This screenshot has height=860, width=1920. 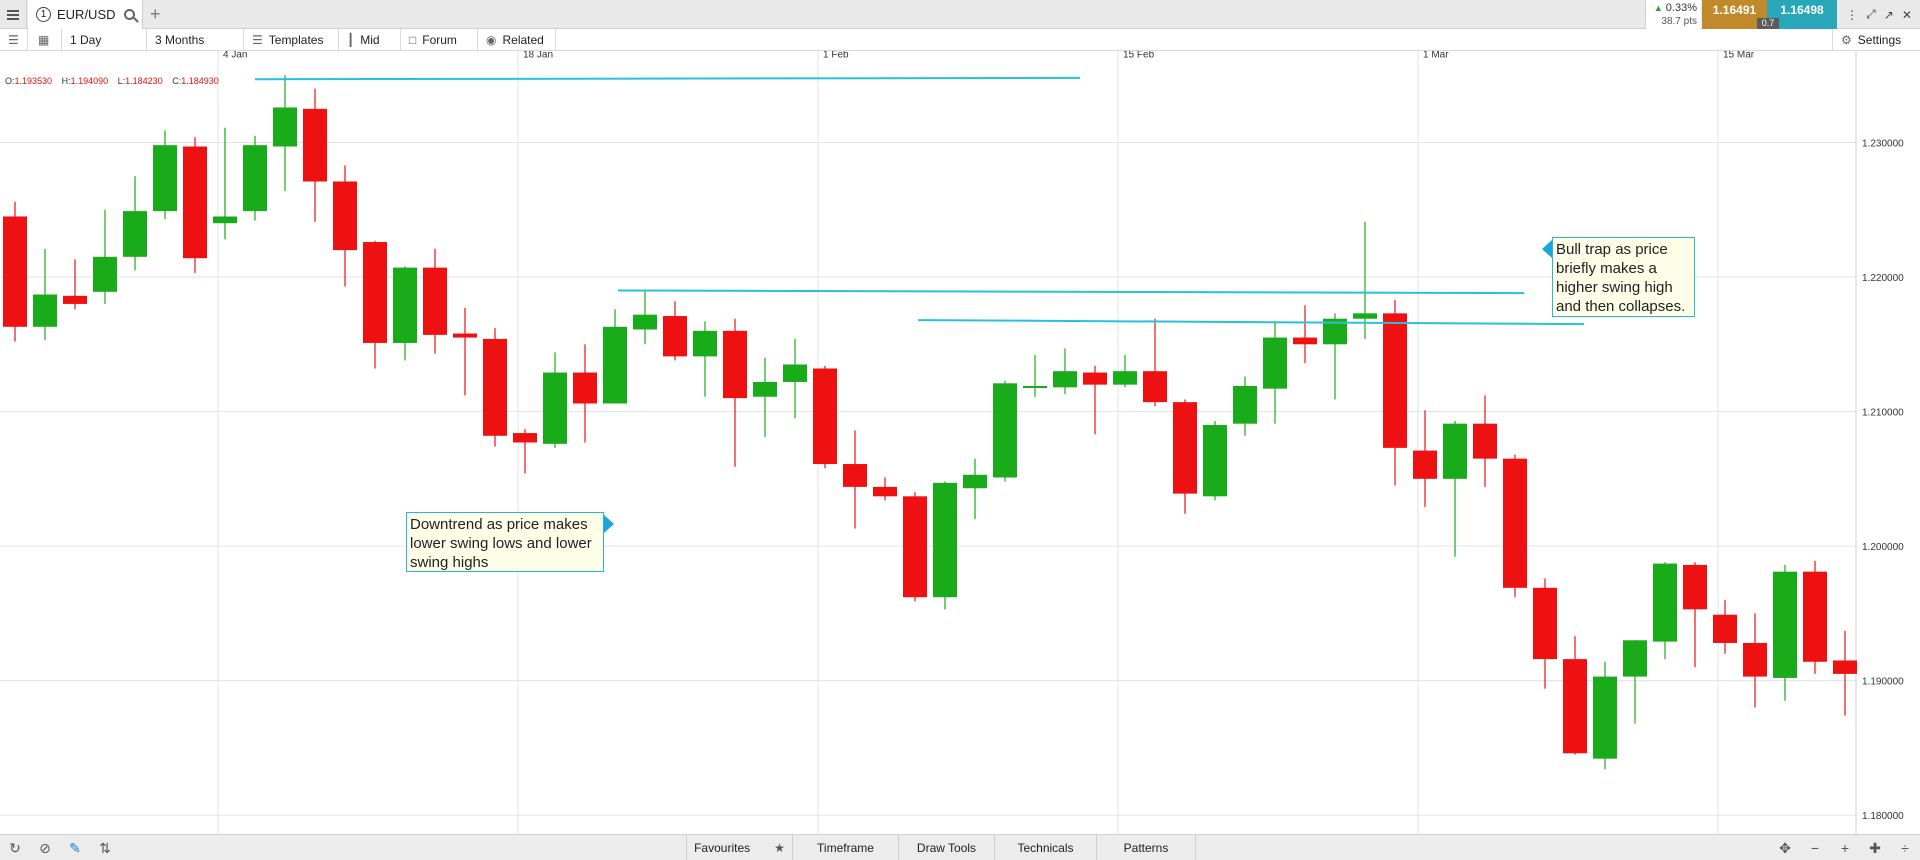 I want to click on list-icon: ☰, so click(x=13, y=39).